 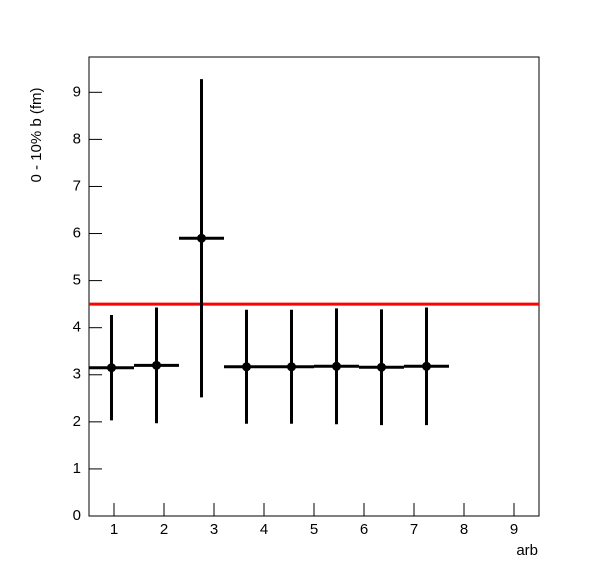 I want to click on y-tick-label: 9, so click(x=77, y=91).